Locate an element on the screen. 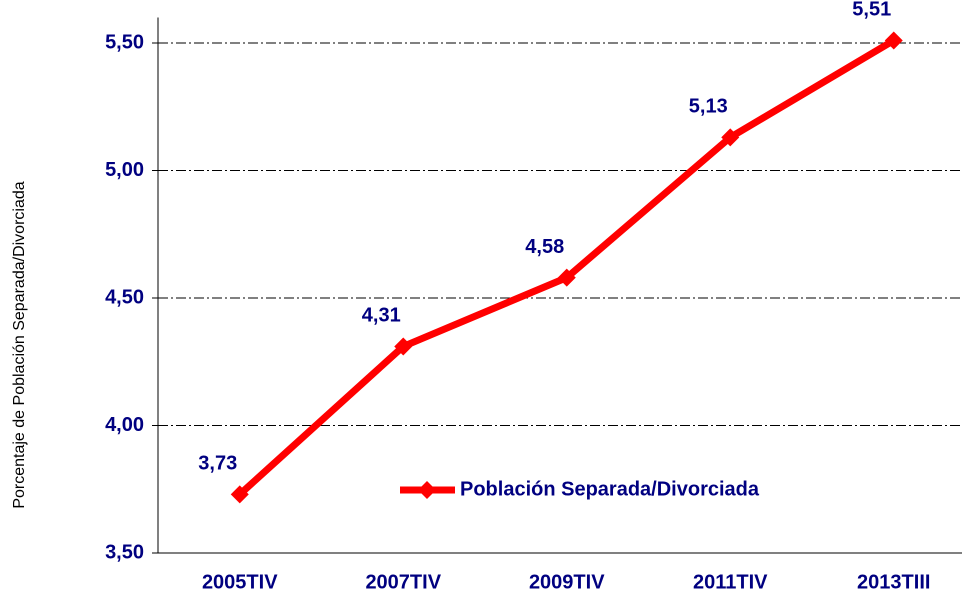  data-label: 3,73 is located at coordinates (217, 464).